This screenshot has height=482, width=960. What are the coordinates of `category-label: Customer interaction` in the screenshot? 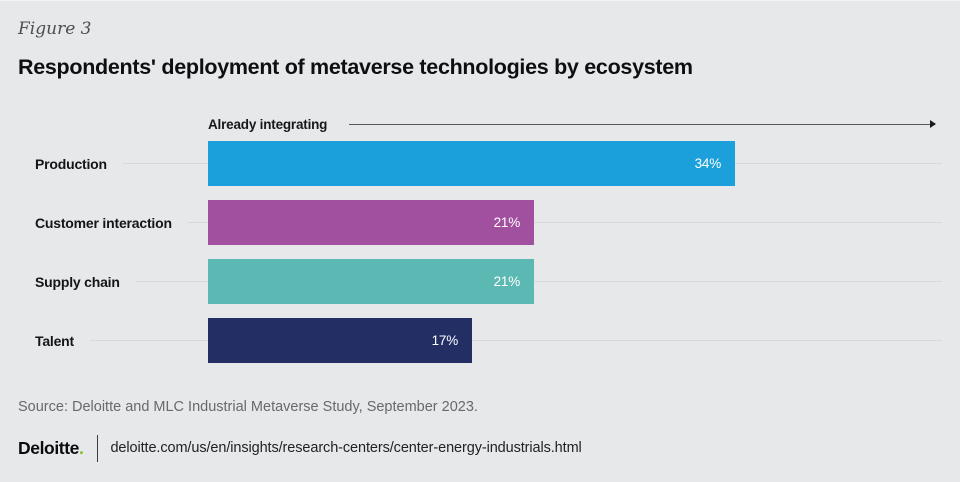 It's located at (103, 222).